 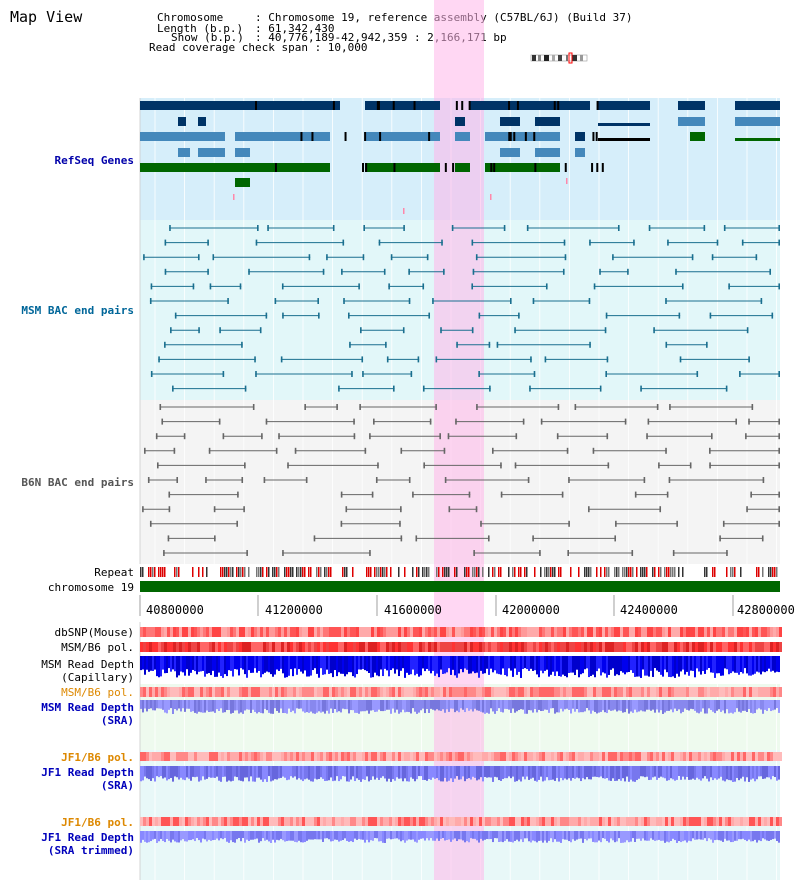 I want to click on b6n-bac-end-pairs-label: B6N BAC end pairs, so click(x=77, y=482).